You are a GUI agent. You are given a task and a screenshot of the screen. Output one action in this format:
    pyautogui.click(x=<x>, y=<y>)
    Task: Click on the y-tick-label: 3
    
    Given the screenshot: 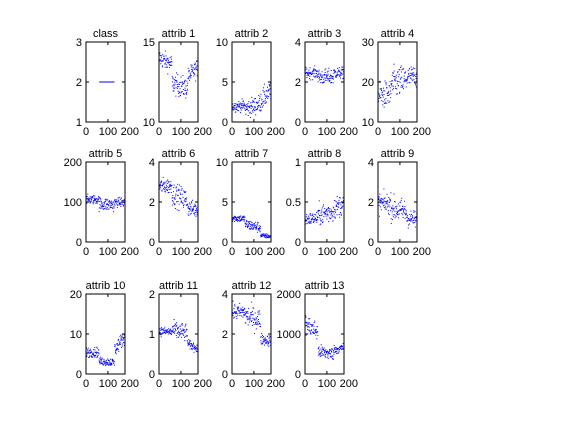 What is the action you would take?
    pyautogui.click(x=79, y=43)
    